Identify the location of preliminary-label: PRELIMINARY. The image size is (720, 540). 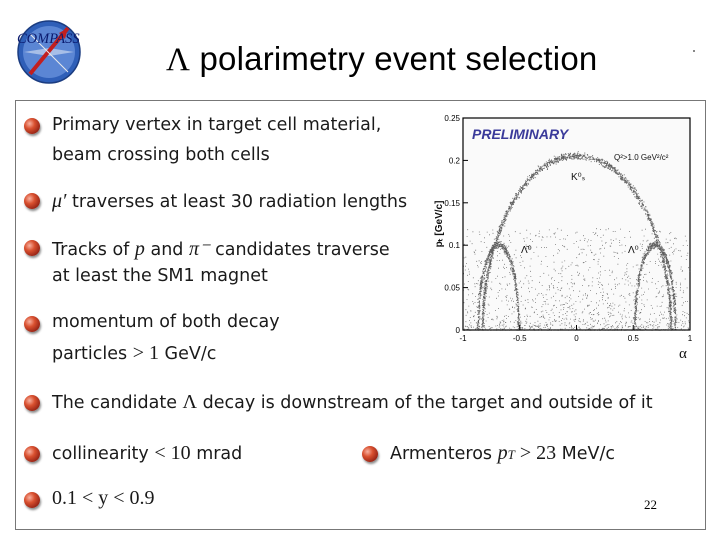
(521, 134).